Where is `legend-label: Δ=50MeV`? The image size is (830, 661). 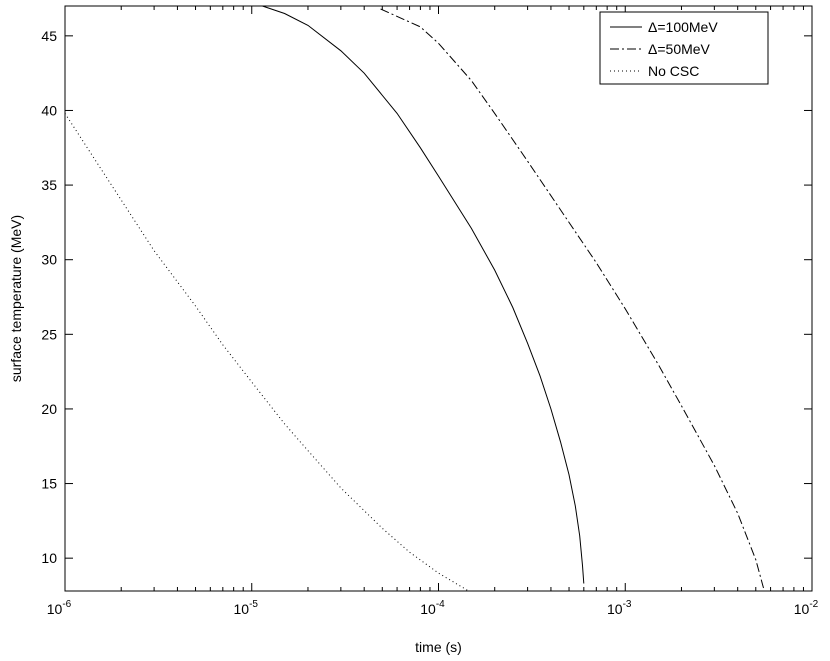
legend-label: Δ=50MeV is located at coordinates (679, 49).